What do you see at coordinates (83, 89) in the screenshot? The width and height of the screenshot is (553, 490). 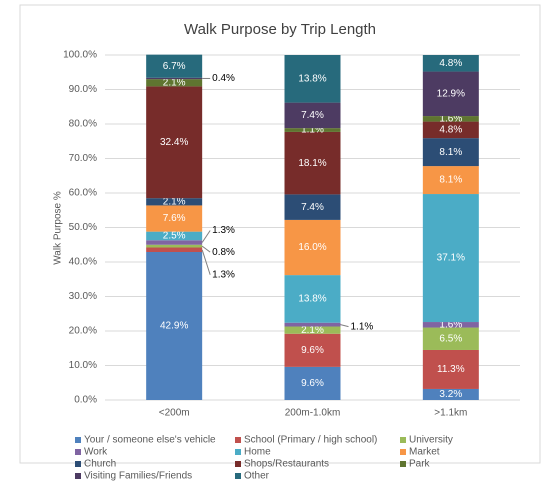 I see `y-tick-label: 90.0%` at bounding box center [83, 89].